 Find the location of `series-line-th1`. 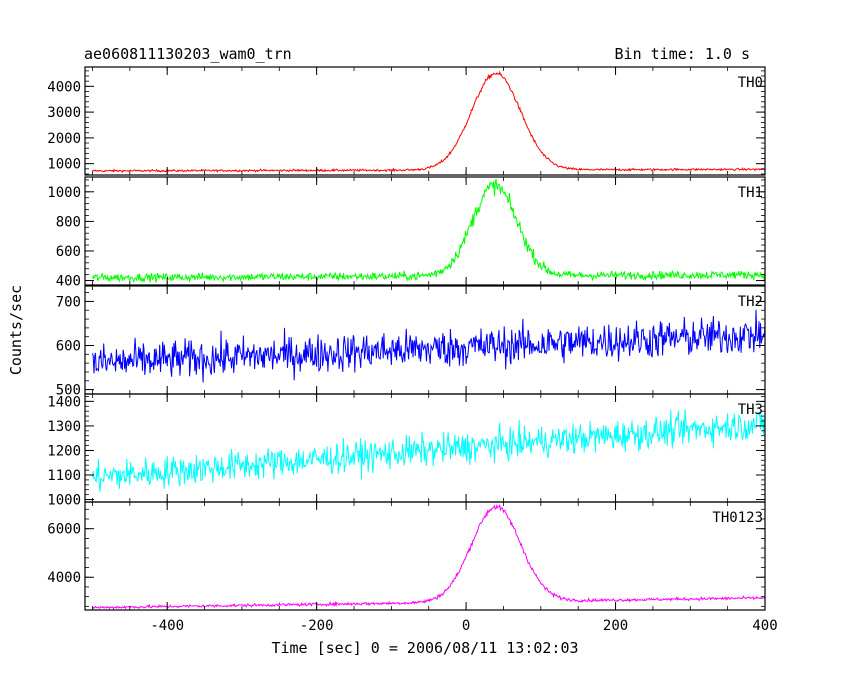

series-line-th1 is located at coordinates (429, 230).